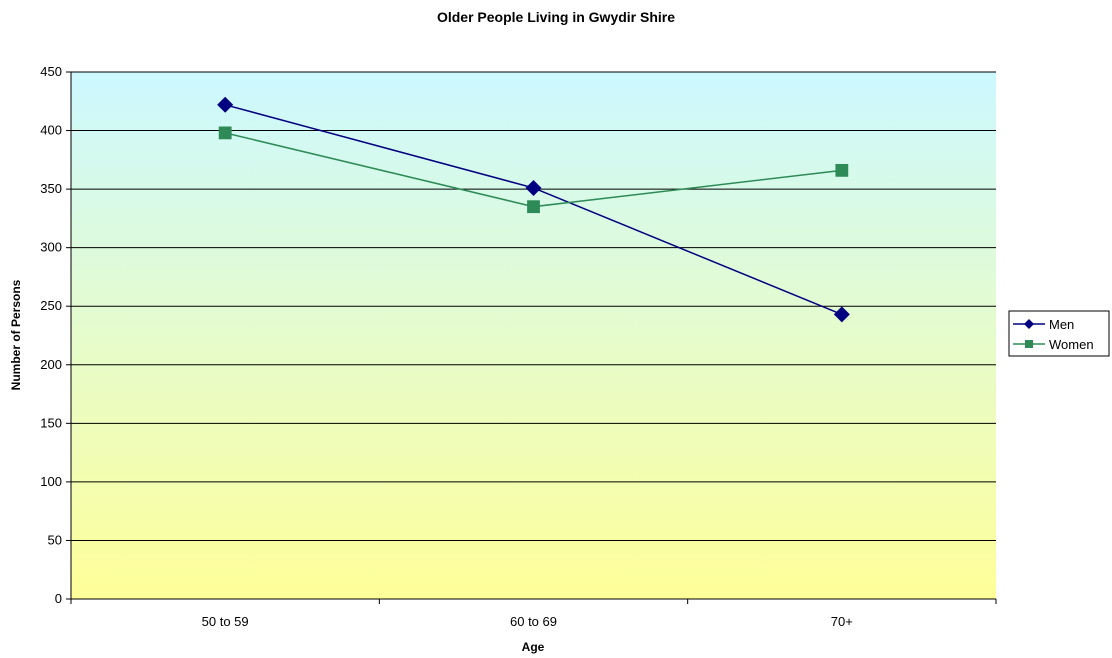  Describe the element at coordinates (556, 17) in the screenshot. I see `chart-title: Older People Living in Gwydir Shire` at that location.